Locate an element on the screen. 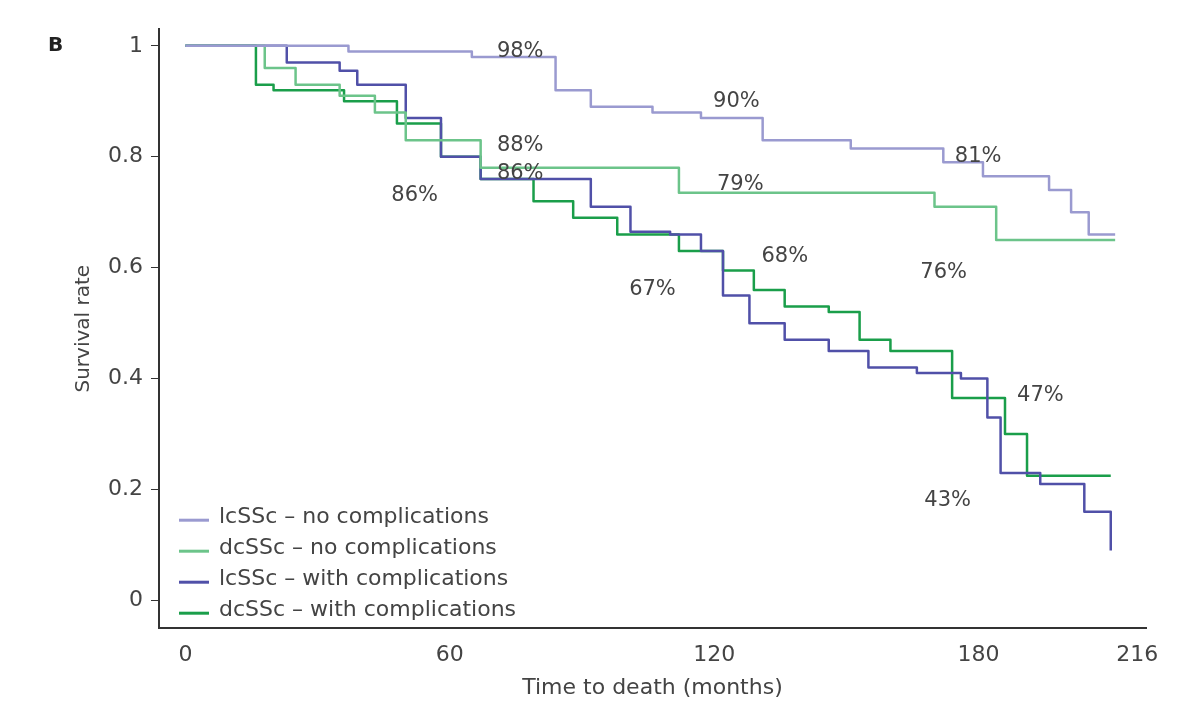 The image size is (1184, 713). x-tick-label: 60 is located at coordinates (449, 654).